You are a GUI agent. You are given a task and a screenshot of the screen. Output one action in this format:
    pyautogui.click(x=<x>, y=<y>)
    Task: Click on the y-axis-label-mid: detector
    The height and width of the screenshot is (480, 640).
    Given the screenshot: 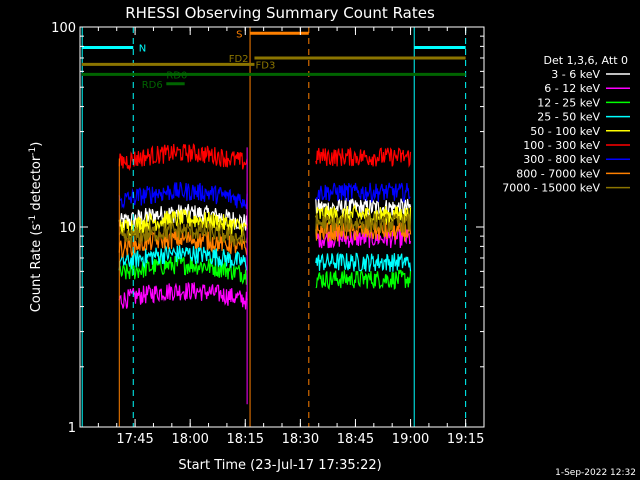 What is the action you would take?
    pyautogui.click(x=36, y=185)
    